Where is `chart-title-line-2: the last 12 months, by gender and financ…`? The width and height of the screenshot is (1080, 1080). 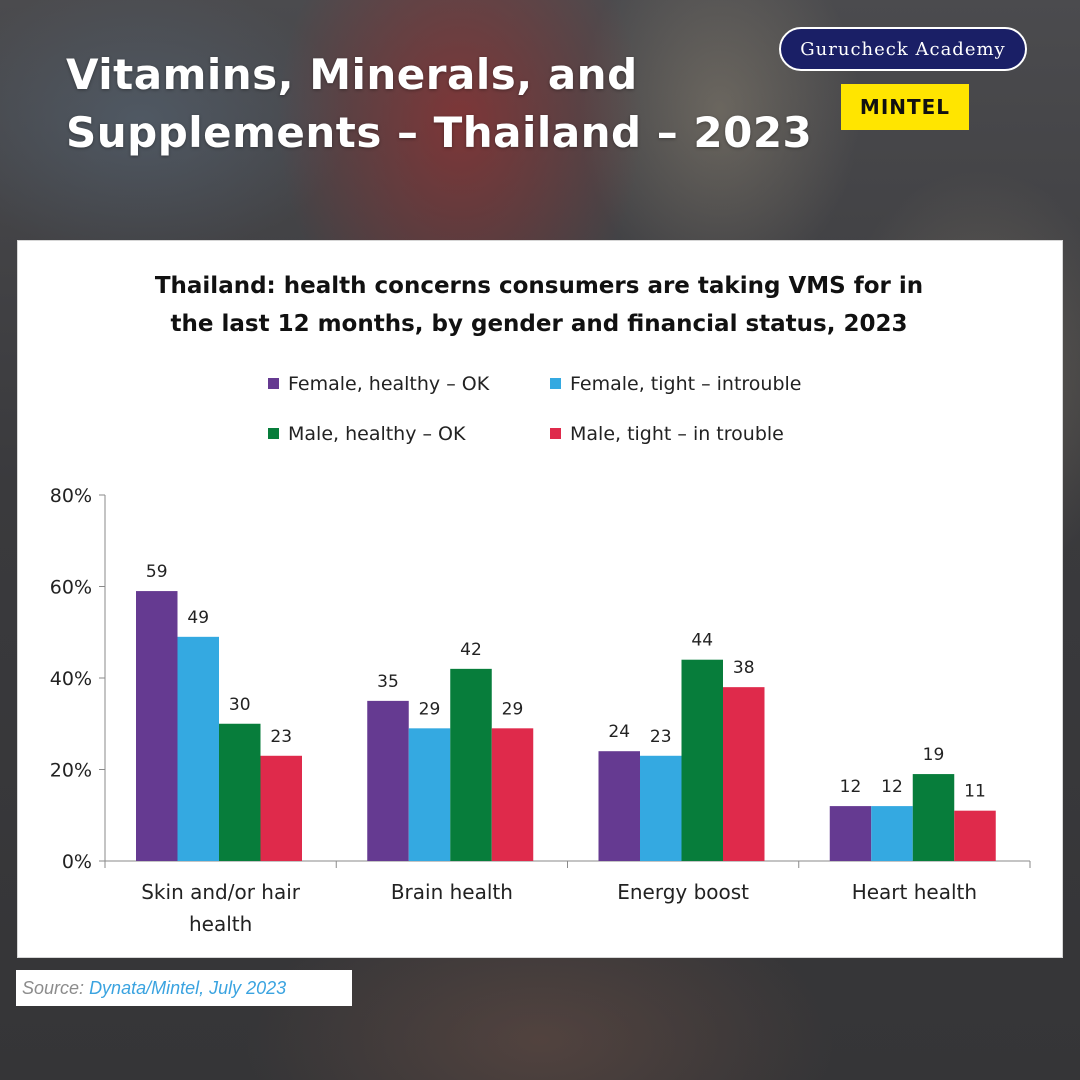 chart-title-line-2: the last 12 months, by gender and financ… is located at coordinates (539, 324).